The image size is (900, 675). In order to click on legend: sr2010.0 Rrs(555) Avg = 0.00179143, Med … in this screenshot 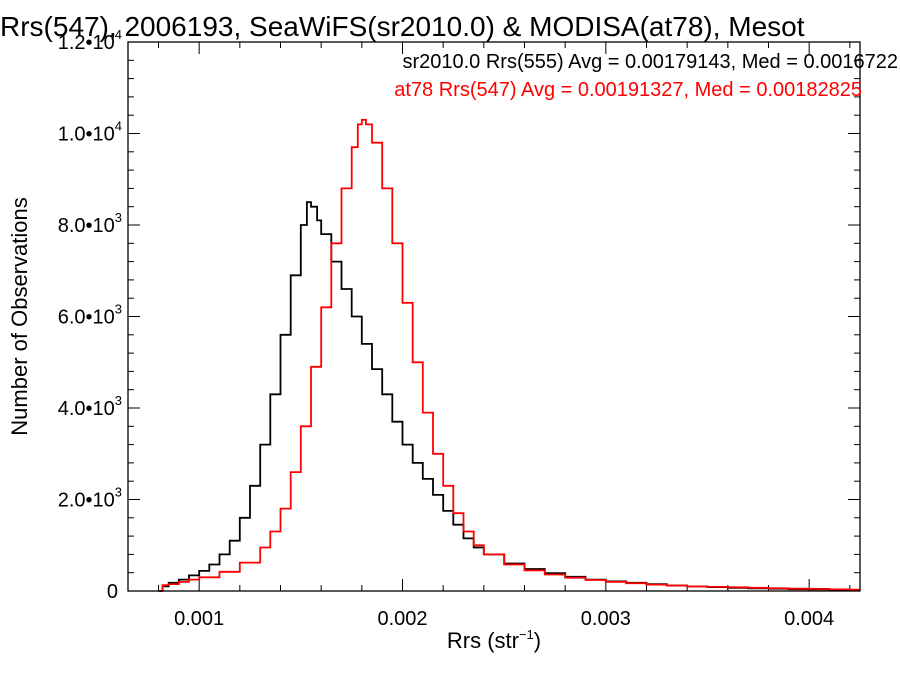, I will do `click(646, 76)`.